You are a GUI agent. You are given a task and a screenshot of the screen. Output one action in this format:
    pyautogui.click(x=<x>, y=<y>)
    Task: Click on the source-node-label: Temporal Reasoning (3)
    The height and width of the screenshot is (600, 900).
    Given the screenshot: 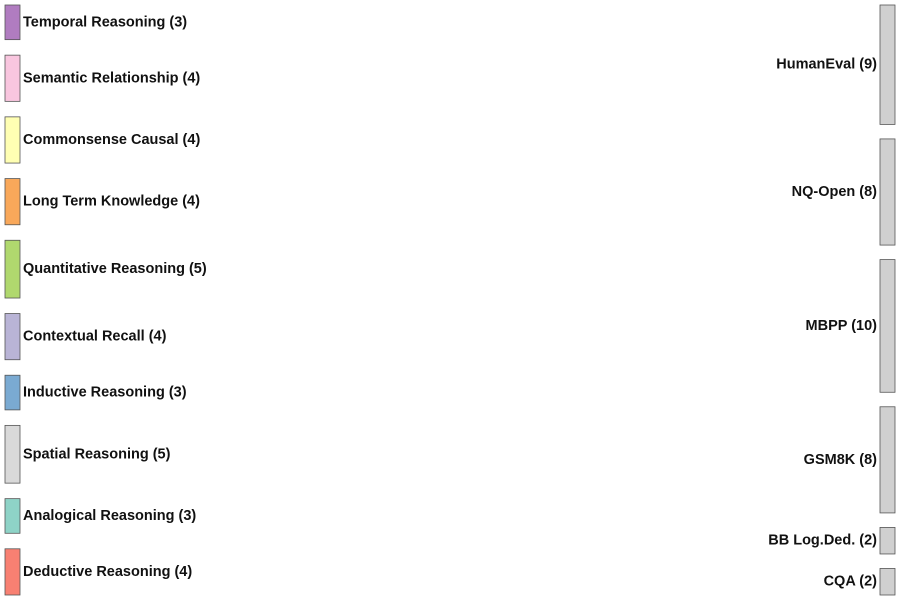 What is the action you would take?
    pyautogui.click(x=105, y=22)
    